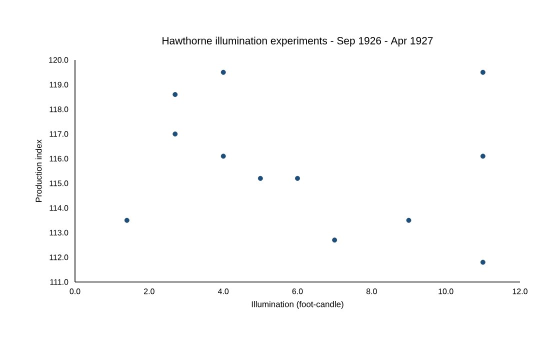 The image size is (550, 342). I want to click on chart-title: Hawthorne illumination experiments - Sep 1926 - Apr 1927, so click(297, 41).